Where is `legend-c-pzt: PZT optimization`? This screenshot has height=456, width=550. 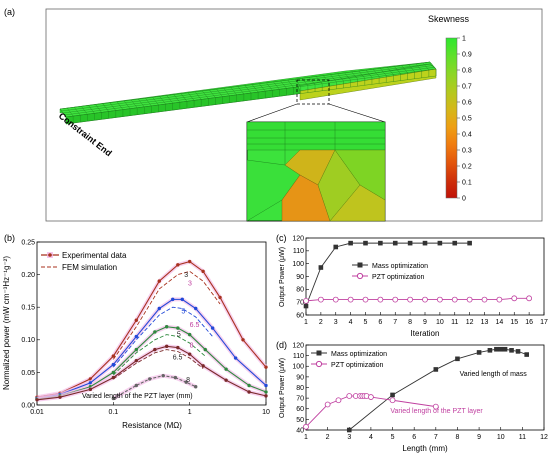 legend-c-pzt: PZT optimization is located at coordinates (398, 277).